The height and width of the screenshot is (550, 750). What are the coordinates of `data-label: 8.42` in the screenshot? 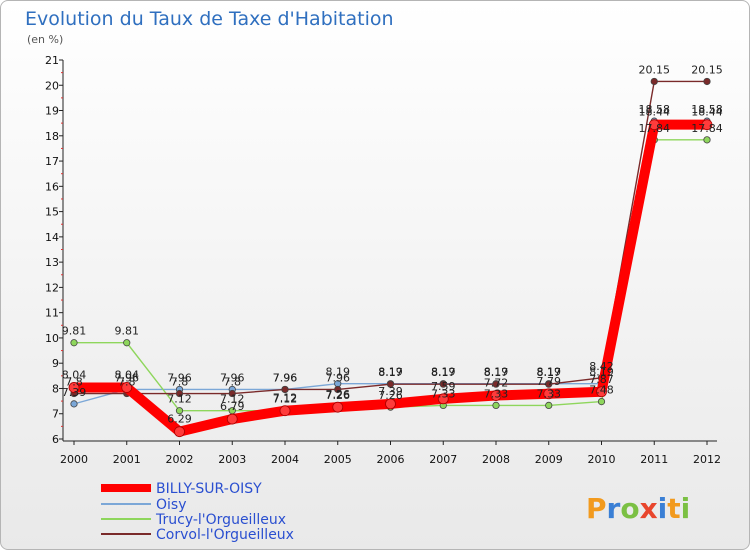 It's located at (601, 366).